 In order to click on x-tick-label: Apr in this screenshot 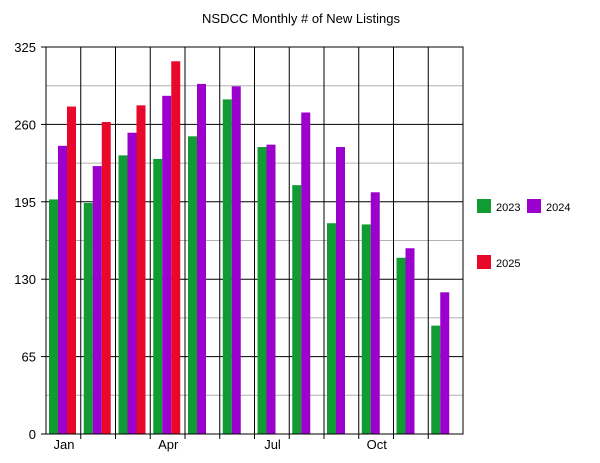, I will do `click(168, 444)`.